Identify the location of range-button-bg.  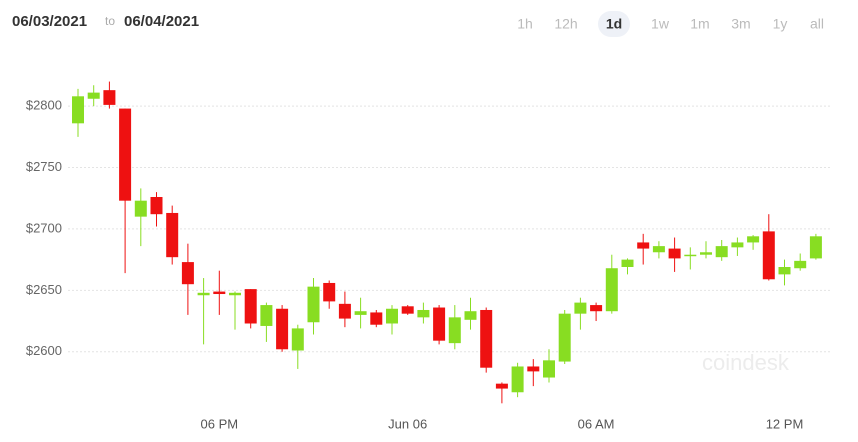
(614, 24).